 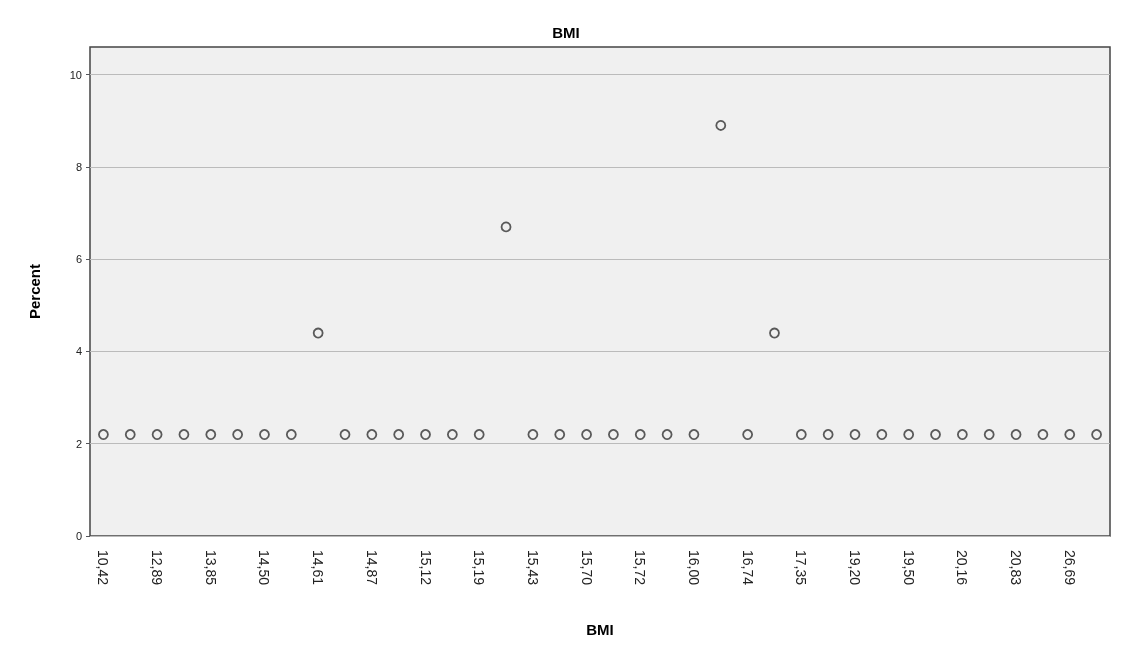 What do you see at coordinates (264, 568) in the screenshot?
I see `x-tick-label: 14,50` at bounding box center [264, 568].